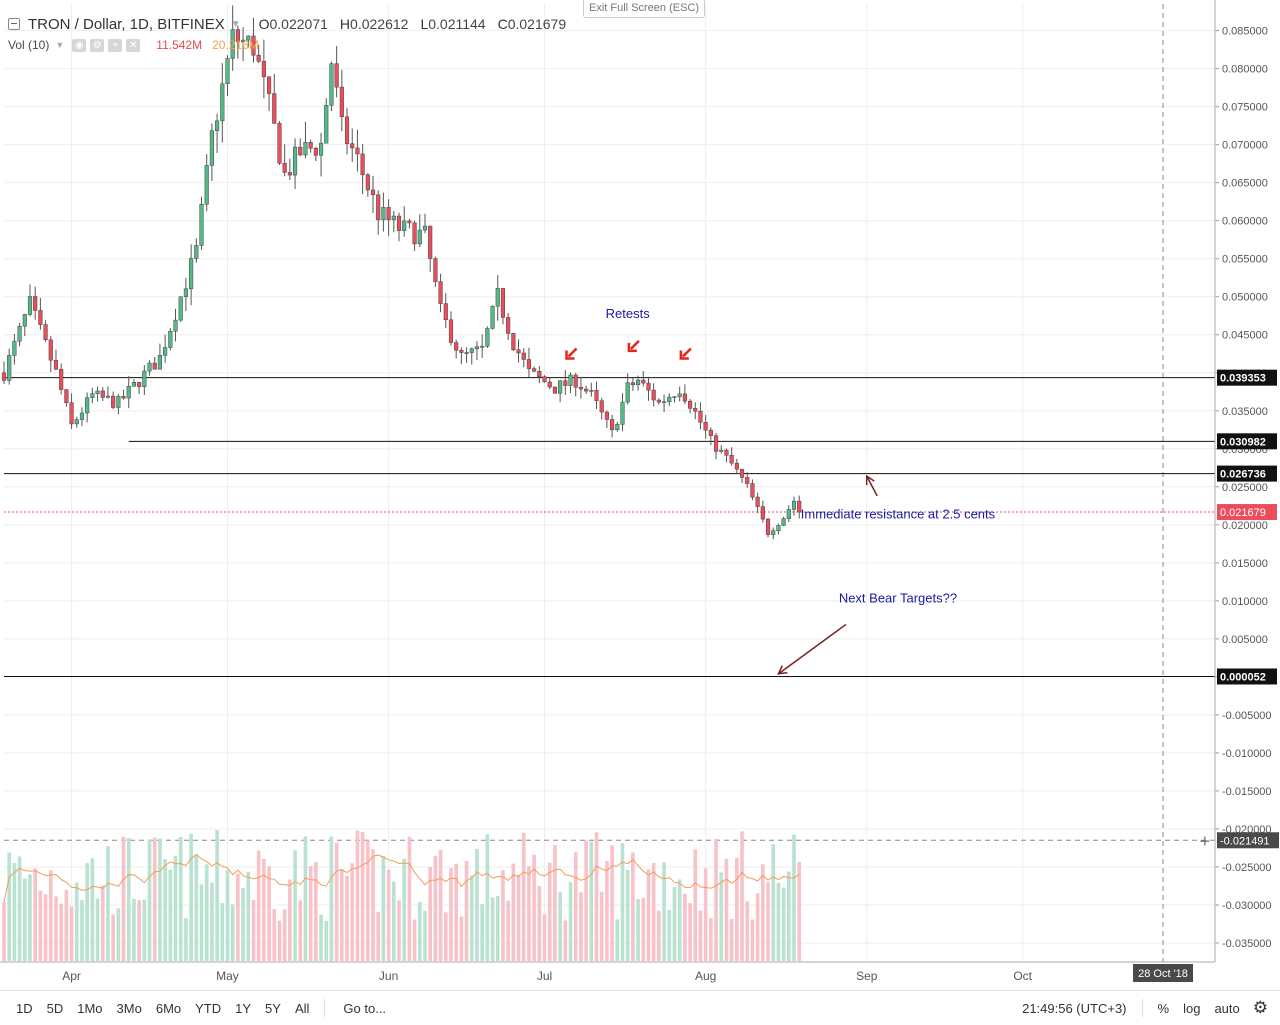  Describe the element at coordinates (532, 24) in the screenshot. I see `close-value: C0.021679` at that location.